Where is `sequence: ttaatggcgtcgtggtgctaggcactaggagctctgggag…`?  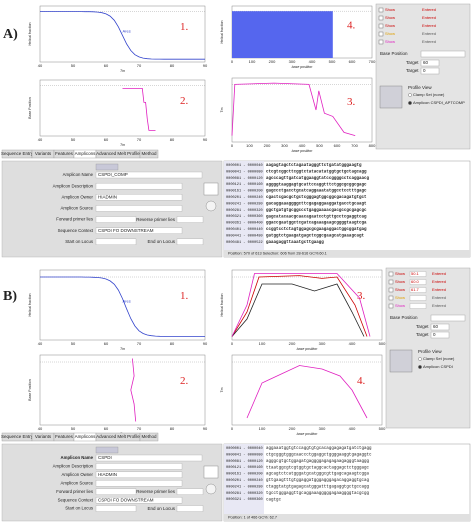 sequence: ttaatggcgtcgtggtgctaggcactaggagctctgggag… is located at coordinates (318, 468).